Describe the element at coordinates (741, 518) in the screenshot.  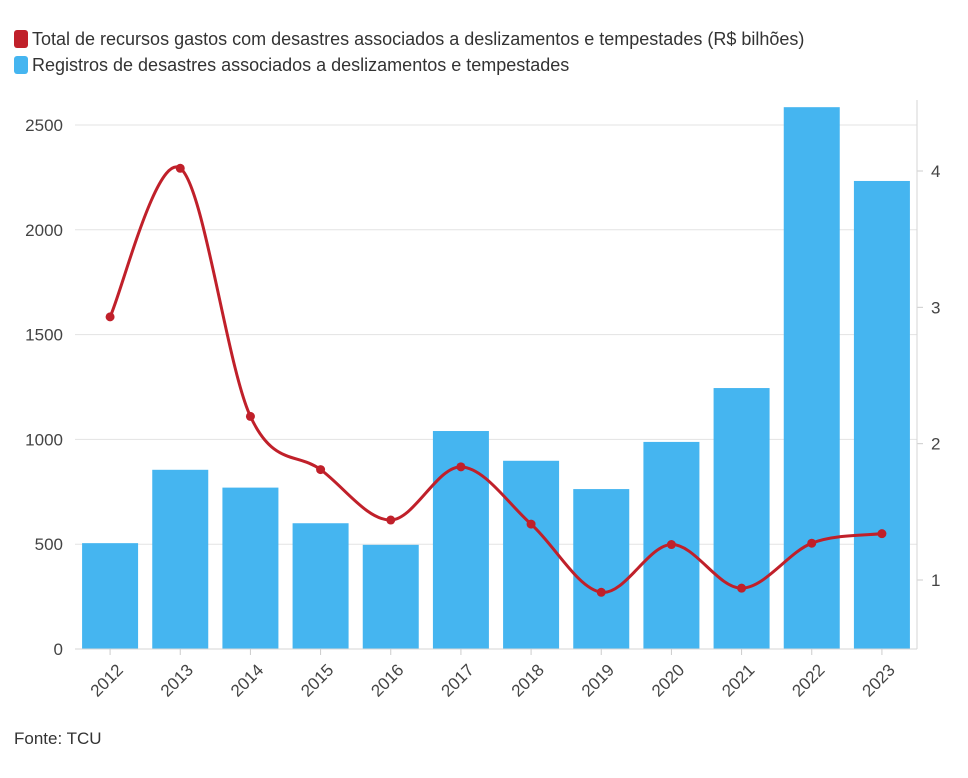
I see `bar-2021` at that location.